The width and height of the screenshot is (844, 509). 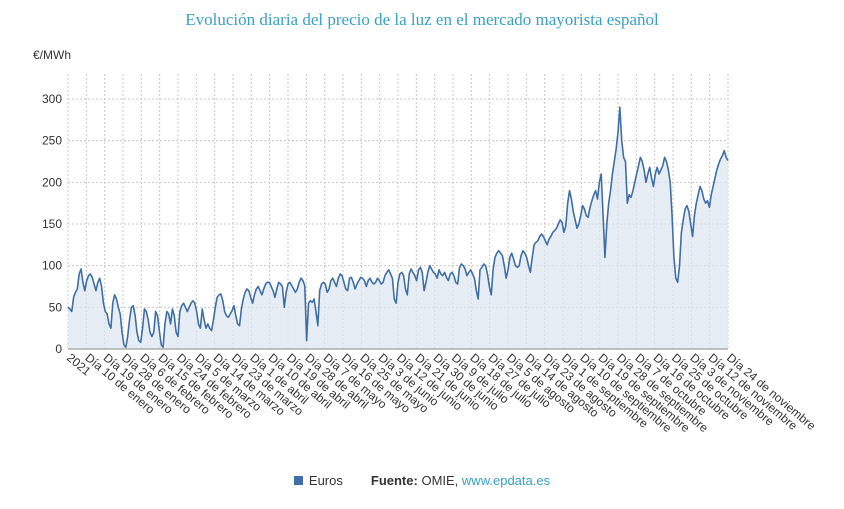 I want to click on y-tick-label: 0, so click(x=58, y=349).